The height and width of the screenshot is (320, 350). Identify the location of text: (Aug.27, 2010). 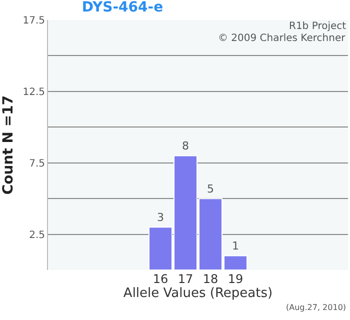
(316, 307).